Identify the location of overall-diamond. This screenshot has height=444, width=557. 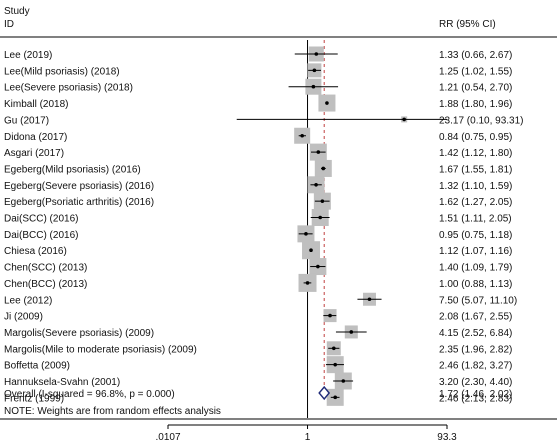
(324, 393).